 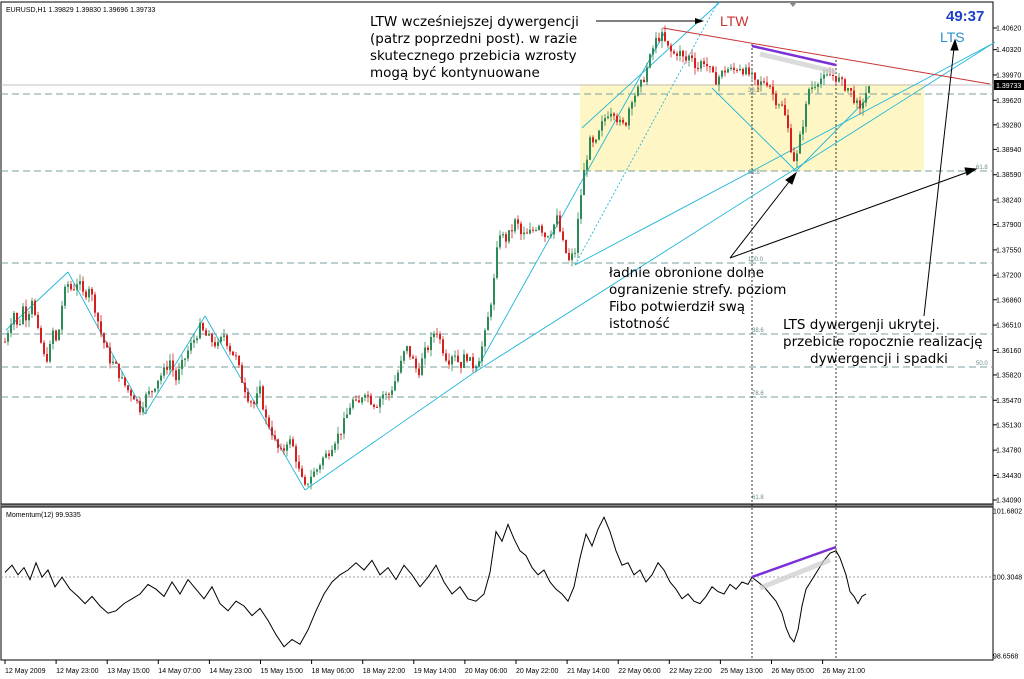 I want to click on time-tick-label: 21 May 14:00, so click(x=588, y=671).